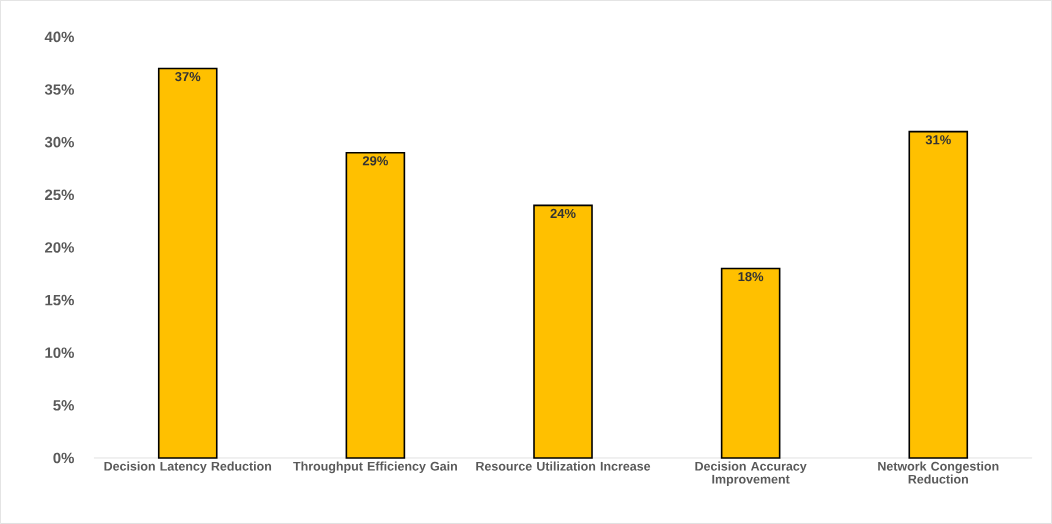 Image resolution: width=1052 pixels, height=524 pixels. Describe the element at coordinates (751, 277) in the screenshot. I see `data-label: 18%` at that location.